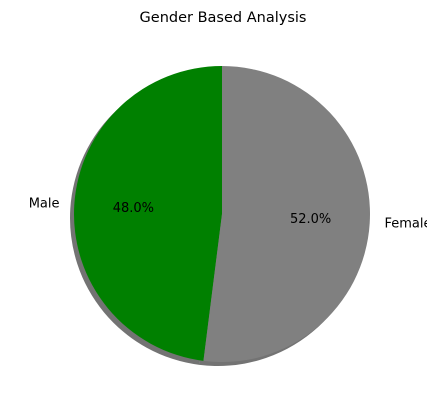 This screenshot has width=427, height=409. Describe the element at coordinates (310, 219) in the screenshot. I see `percent-label-female: 52.0%` at that location.